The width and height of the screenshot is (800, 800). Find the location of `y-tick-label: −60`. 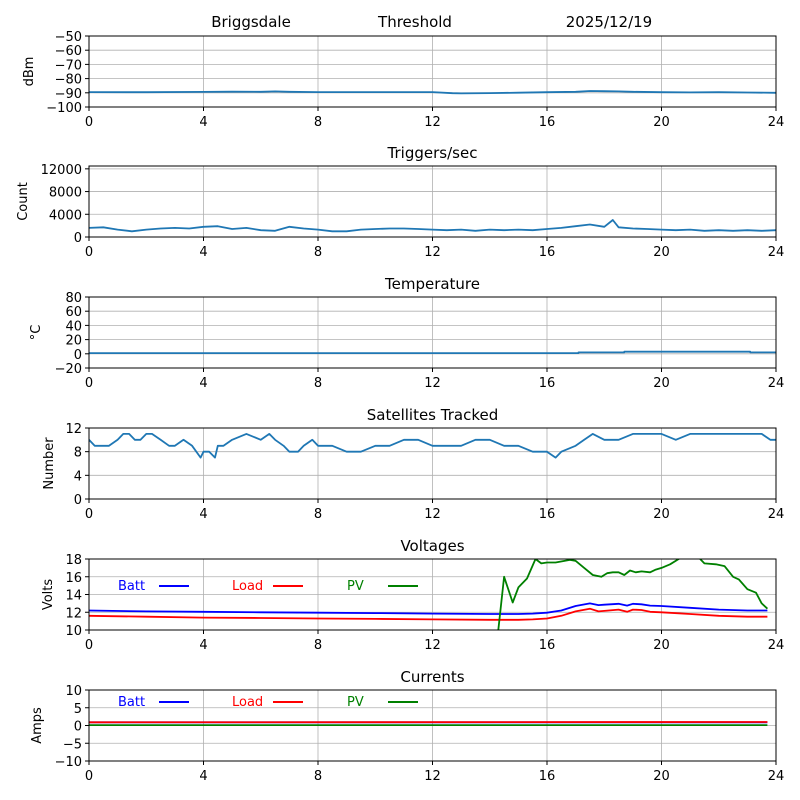

y-tick-label: −60 is located at coordinates (68, 51).